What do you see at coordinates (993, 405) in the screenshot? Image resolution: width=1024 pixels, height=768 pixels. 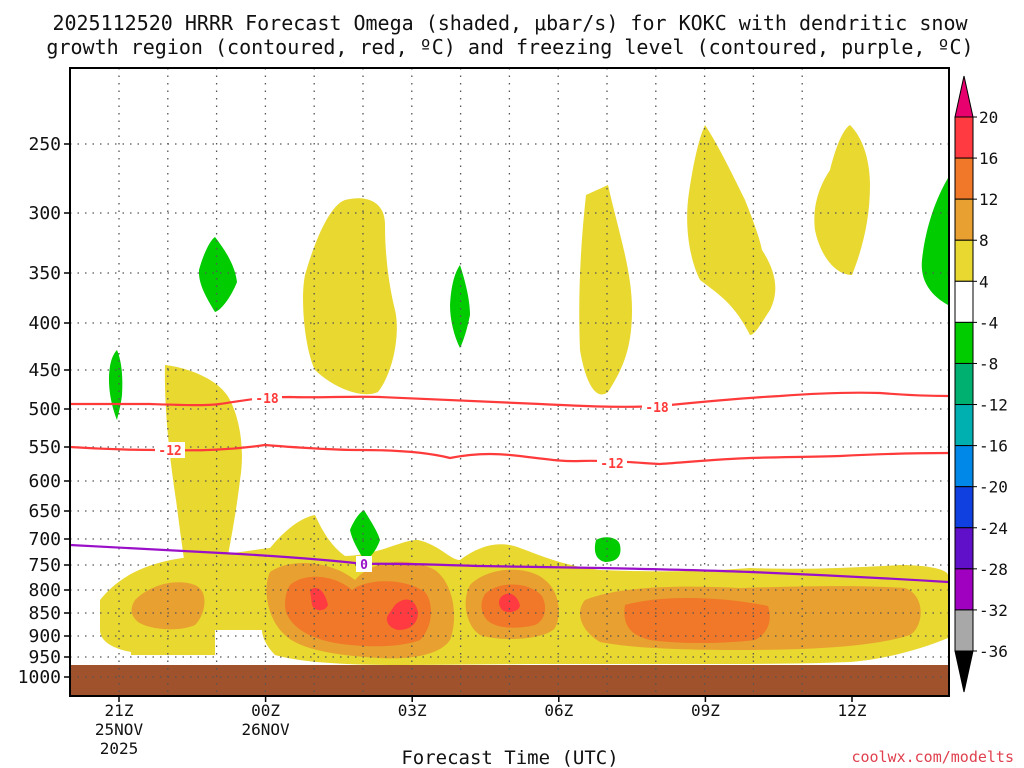 I see `colorbar-label: -12` at bounding box center [993, 405].